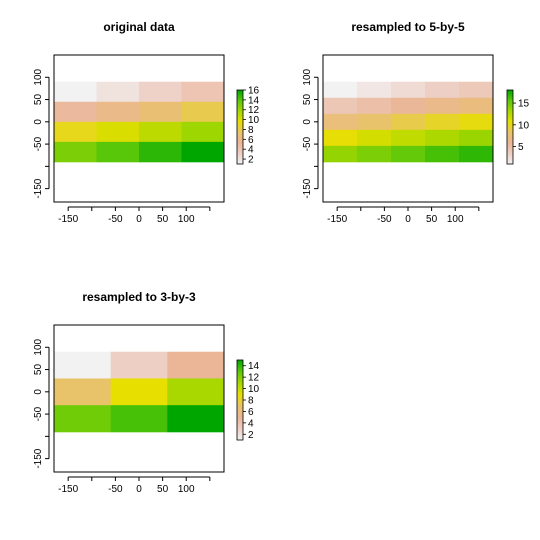 Image resolution: width=540 pixels, height=540 pixels. What do you see at coordinates (251, 160) in the screenshot?
I see `legend-tick-label: 2` at bounding box center [251, 160].